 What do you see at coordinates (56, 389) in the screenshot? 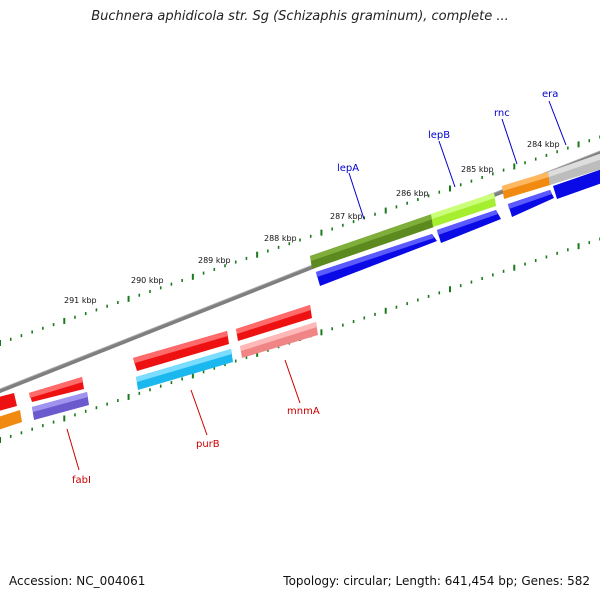
I see `gene-fabI-red` at bounding box center [56, 389].